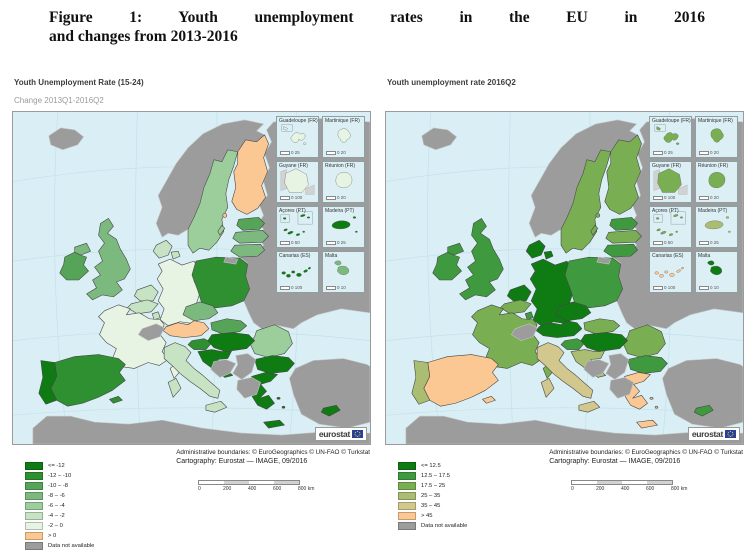  I want to click on inset-scale-bar: 0 20, so click(709, 197).